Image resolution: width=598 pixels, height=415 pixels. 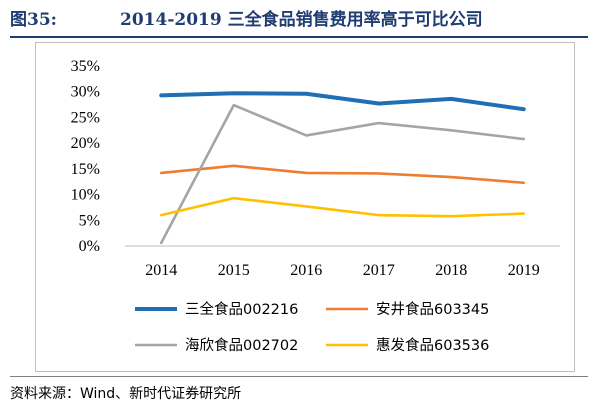 I want to click on figure-number: 图35:, so click(x=33, y=20).